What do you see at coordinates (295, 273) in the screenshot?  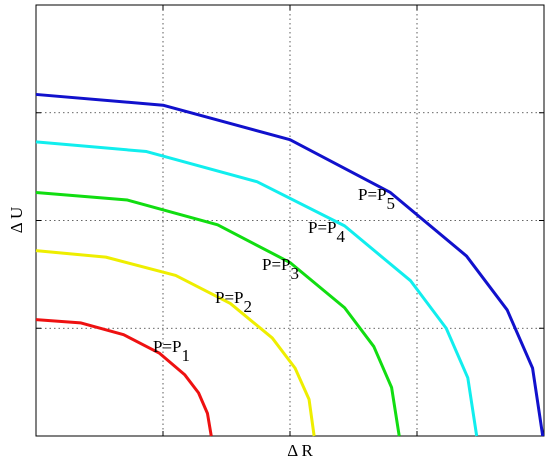 I see `curve-label-subscript: 3` at bounding box center [295, 273].